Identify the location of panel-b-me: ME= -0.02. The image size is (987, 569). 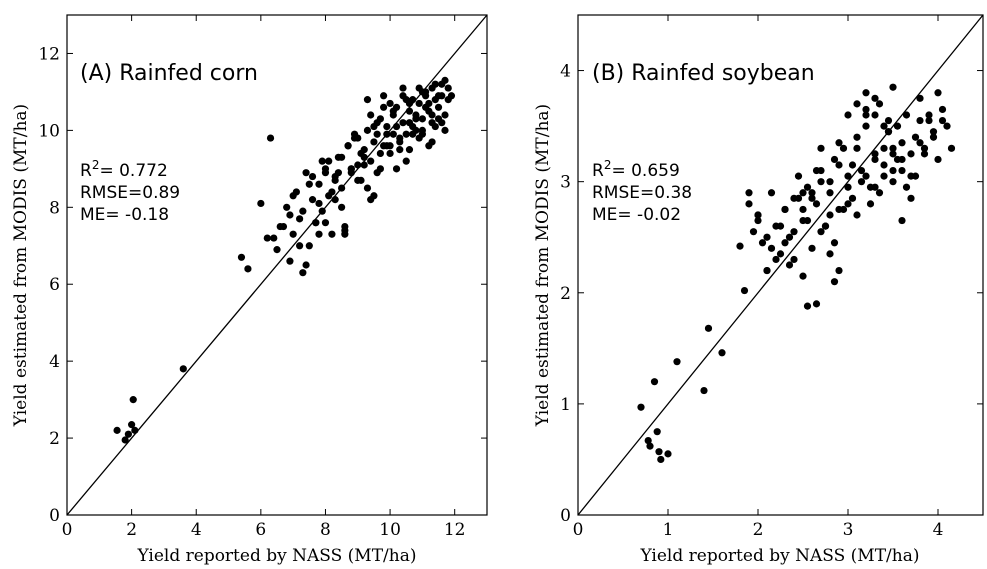
(636, 215).